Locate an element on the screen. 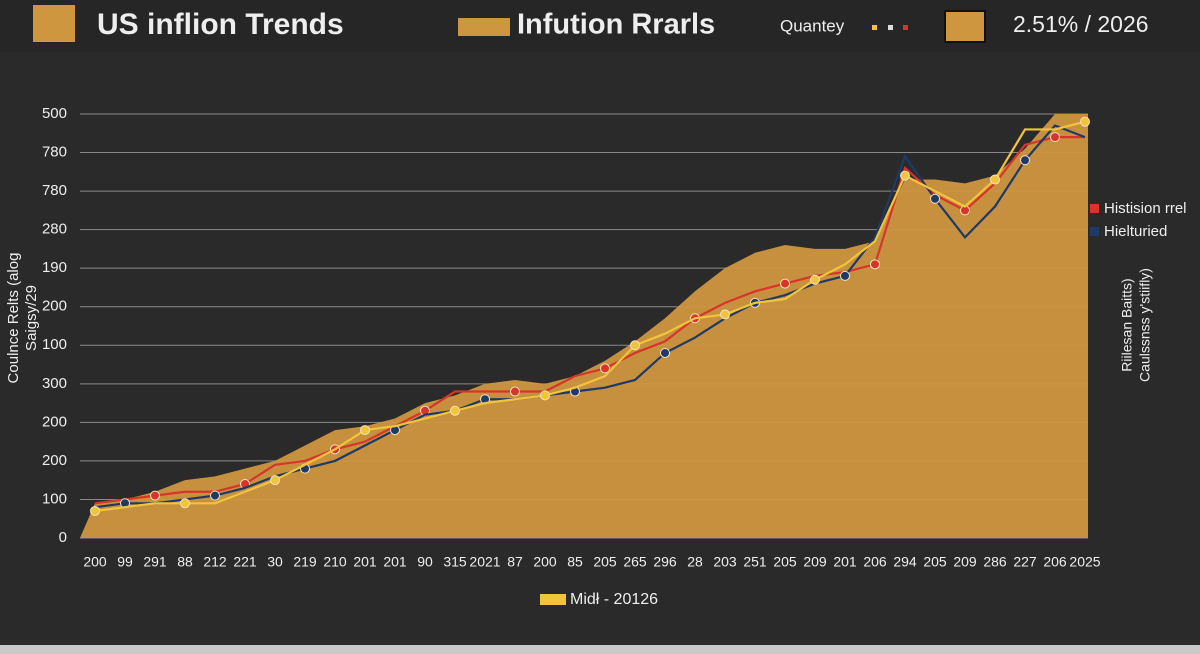 This screenshot has height=654, width=1200. x-tick-label: 88 is located at coordinates (185, 562).